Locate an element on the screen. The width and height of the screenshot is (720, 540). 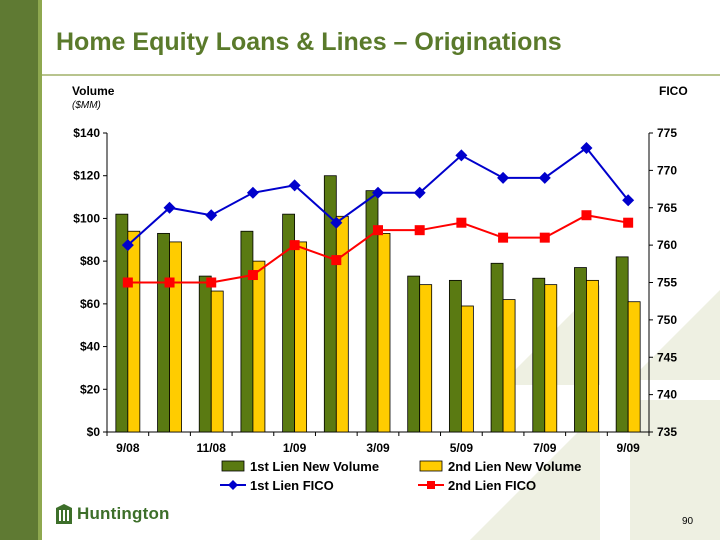
left-tick-label: $140 is located at coordinates (86, 133).